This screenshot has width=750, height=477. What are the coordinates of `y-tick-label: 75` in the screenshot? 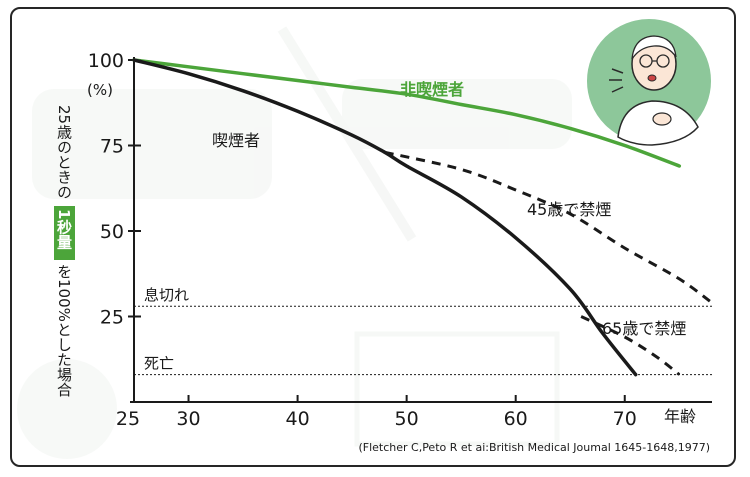 It's located at (112, 147).